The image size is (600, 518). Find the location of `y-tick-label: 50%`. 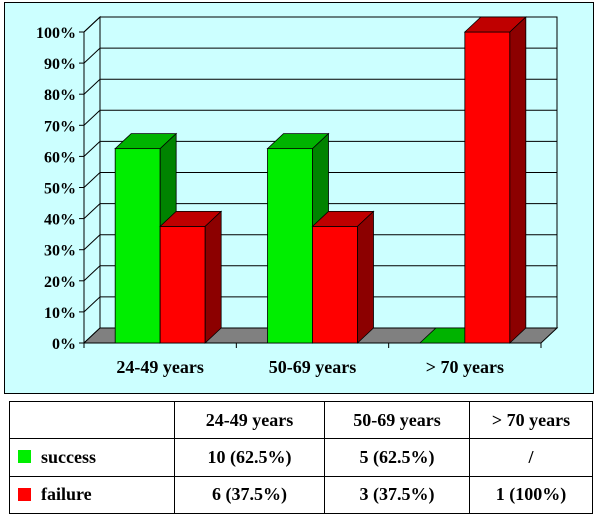

y-tick-label: 50% is located at coordinates (60, 189).